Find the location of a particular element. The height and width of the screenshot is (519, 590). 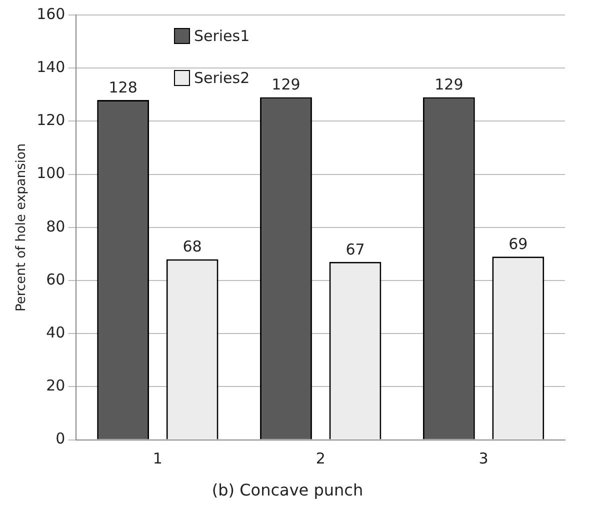

x-tick-label: 2 is located at coordinates (321, 459).